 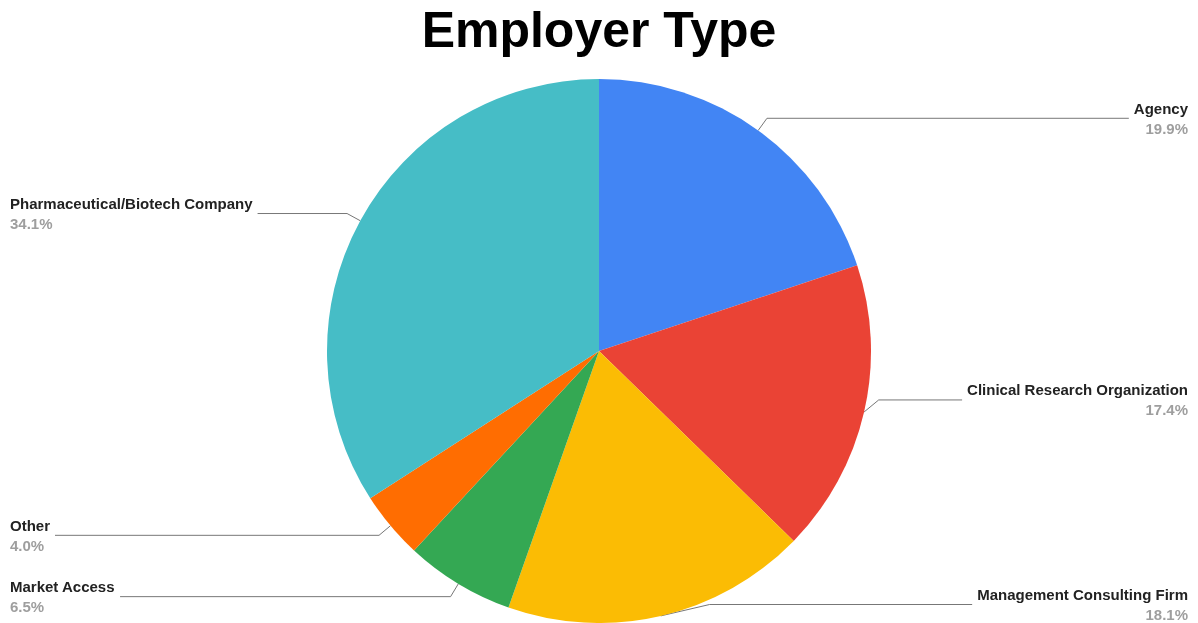 I want to click on data-label: 34.1%, so click(x=31, y=224).